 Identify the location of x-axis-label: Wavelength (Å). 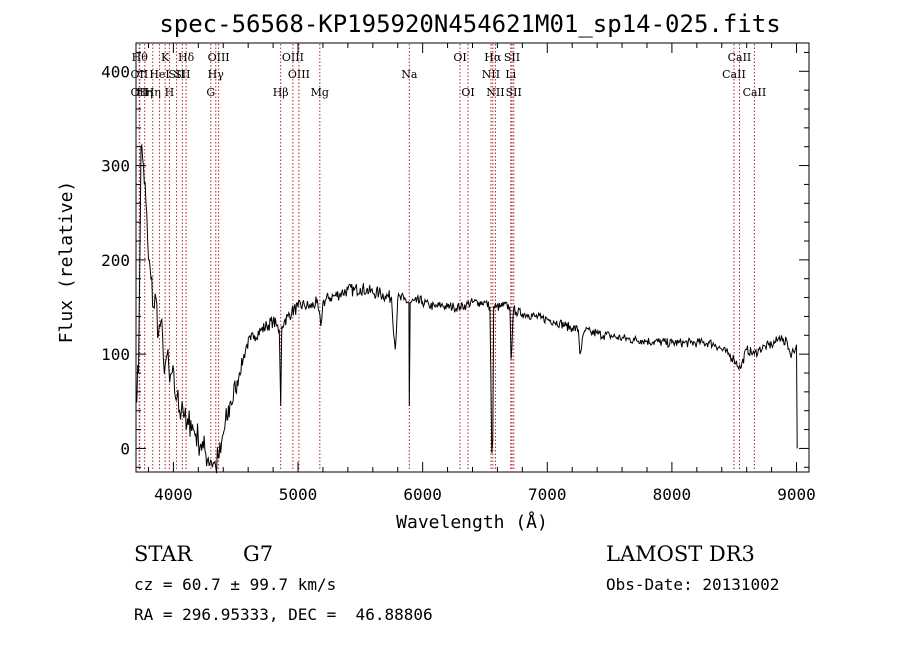
(472, 522).